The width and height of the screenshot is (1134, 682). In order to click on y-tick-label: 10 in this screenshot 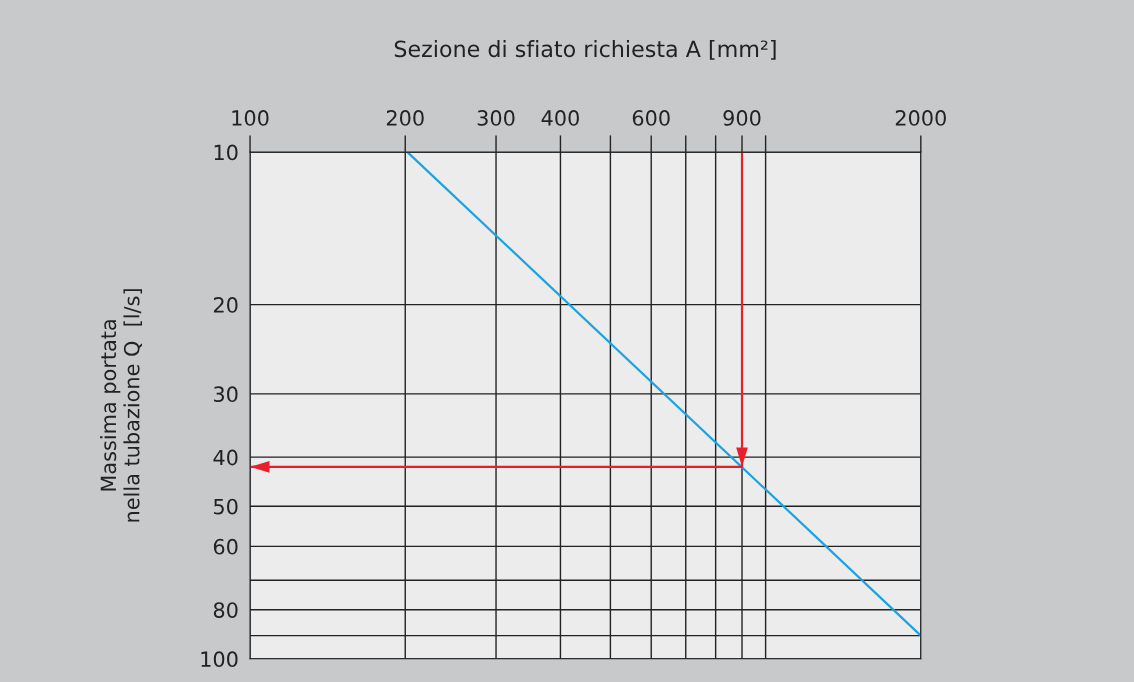, I will do `click(226, 152)`.